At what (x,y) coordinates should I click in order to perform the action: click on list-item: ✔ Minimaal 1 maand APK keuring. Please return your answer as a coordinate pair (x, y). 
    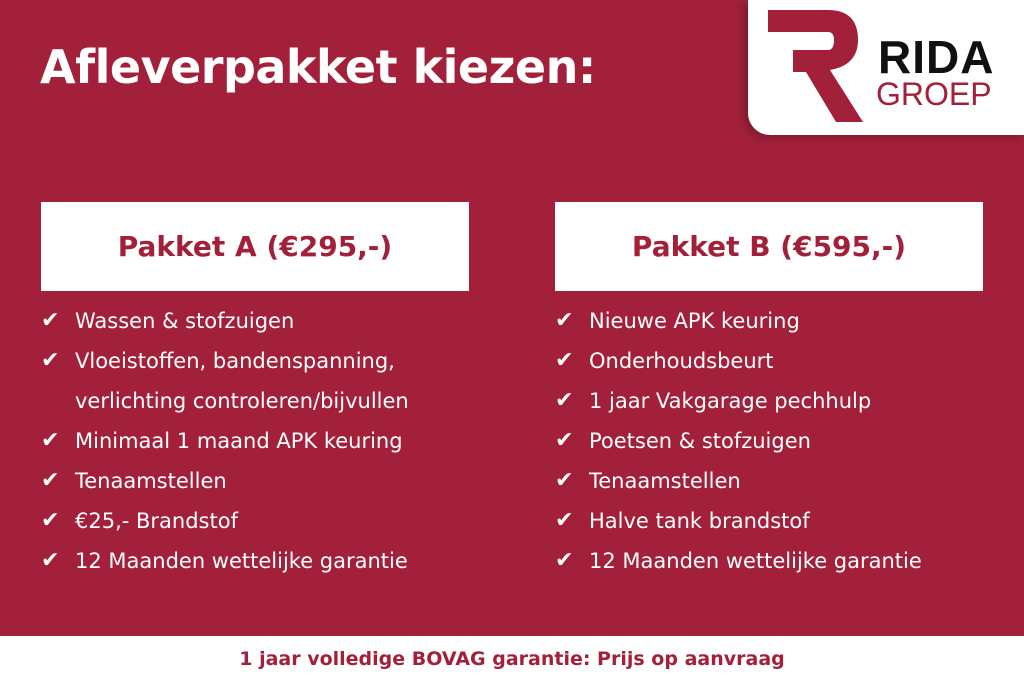
    Looking at the image, I should click on (255, 441).